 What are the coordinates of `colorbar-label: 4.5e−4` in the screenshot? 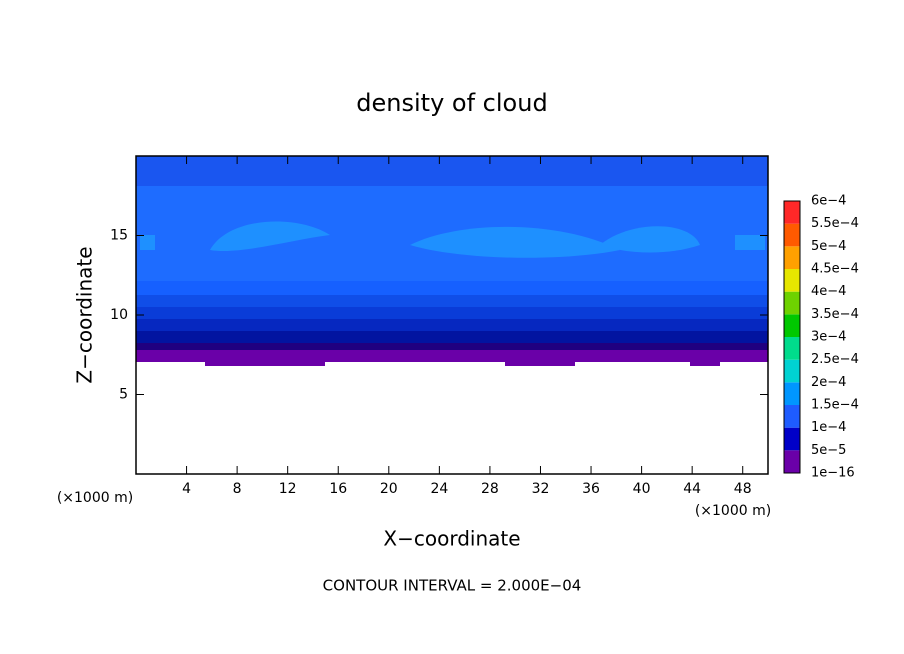 It's located at (835, 269).